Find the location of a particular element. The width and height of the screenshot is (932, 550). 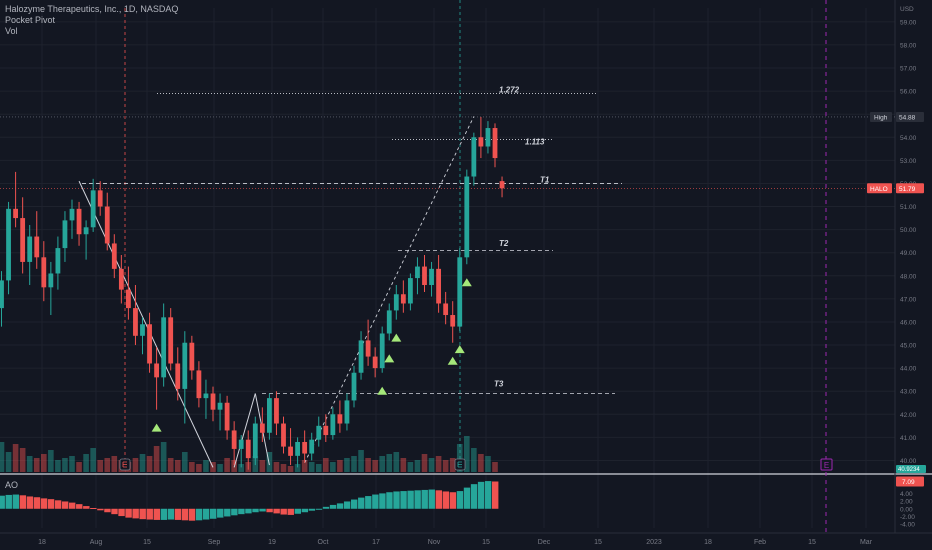

price-tick-label: 43.00 is located at coordinates (908, 392).